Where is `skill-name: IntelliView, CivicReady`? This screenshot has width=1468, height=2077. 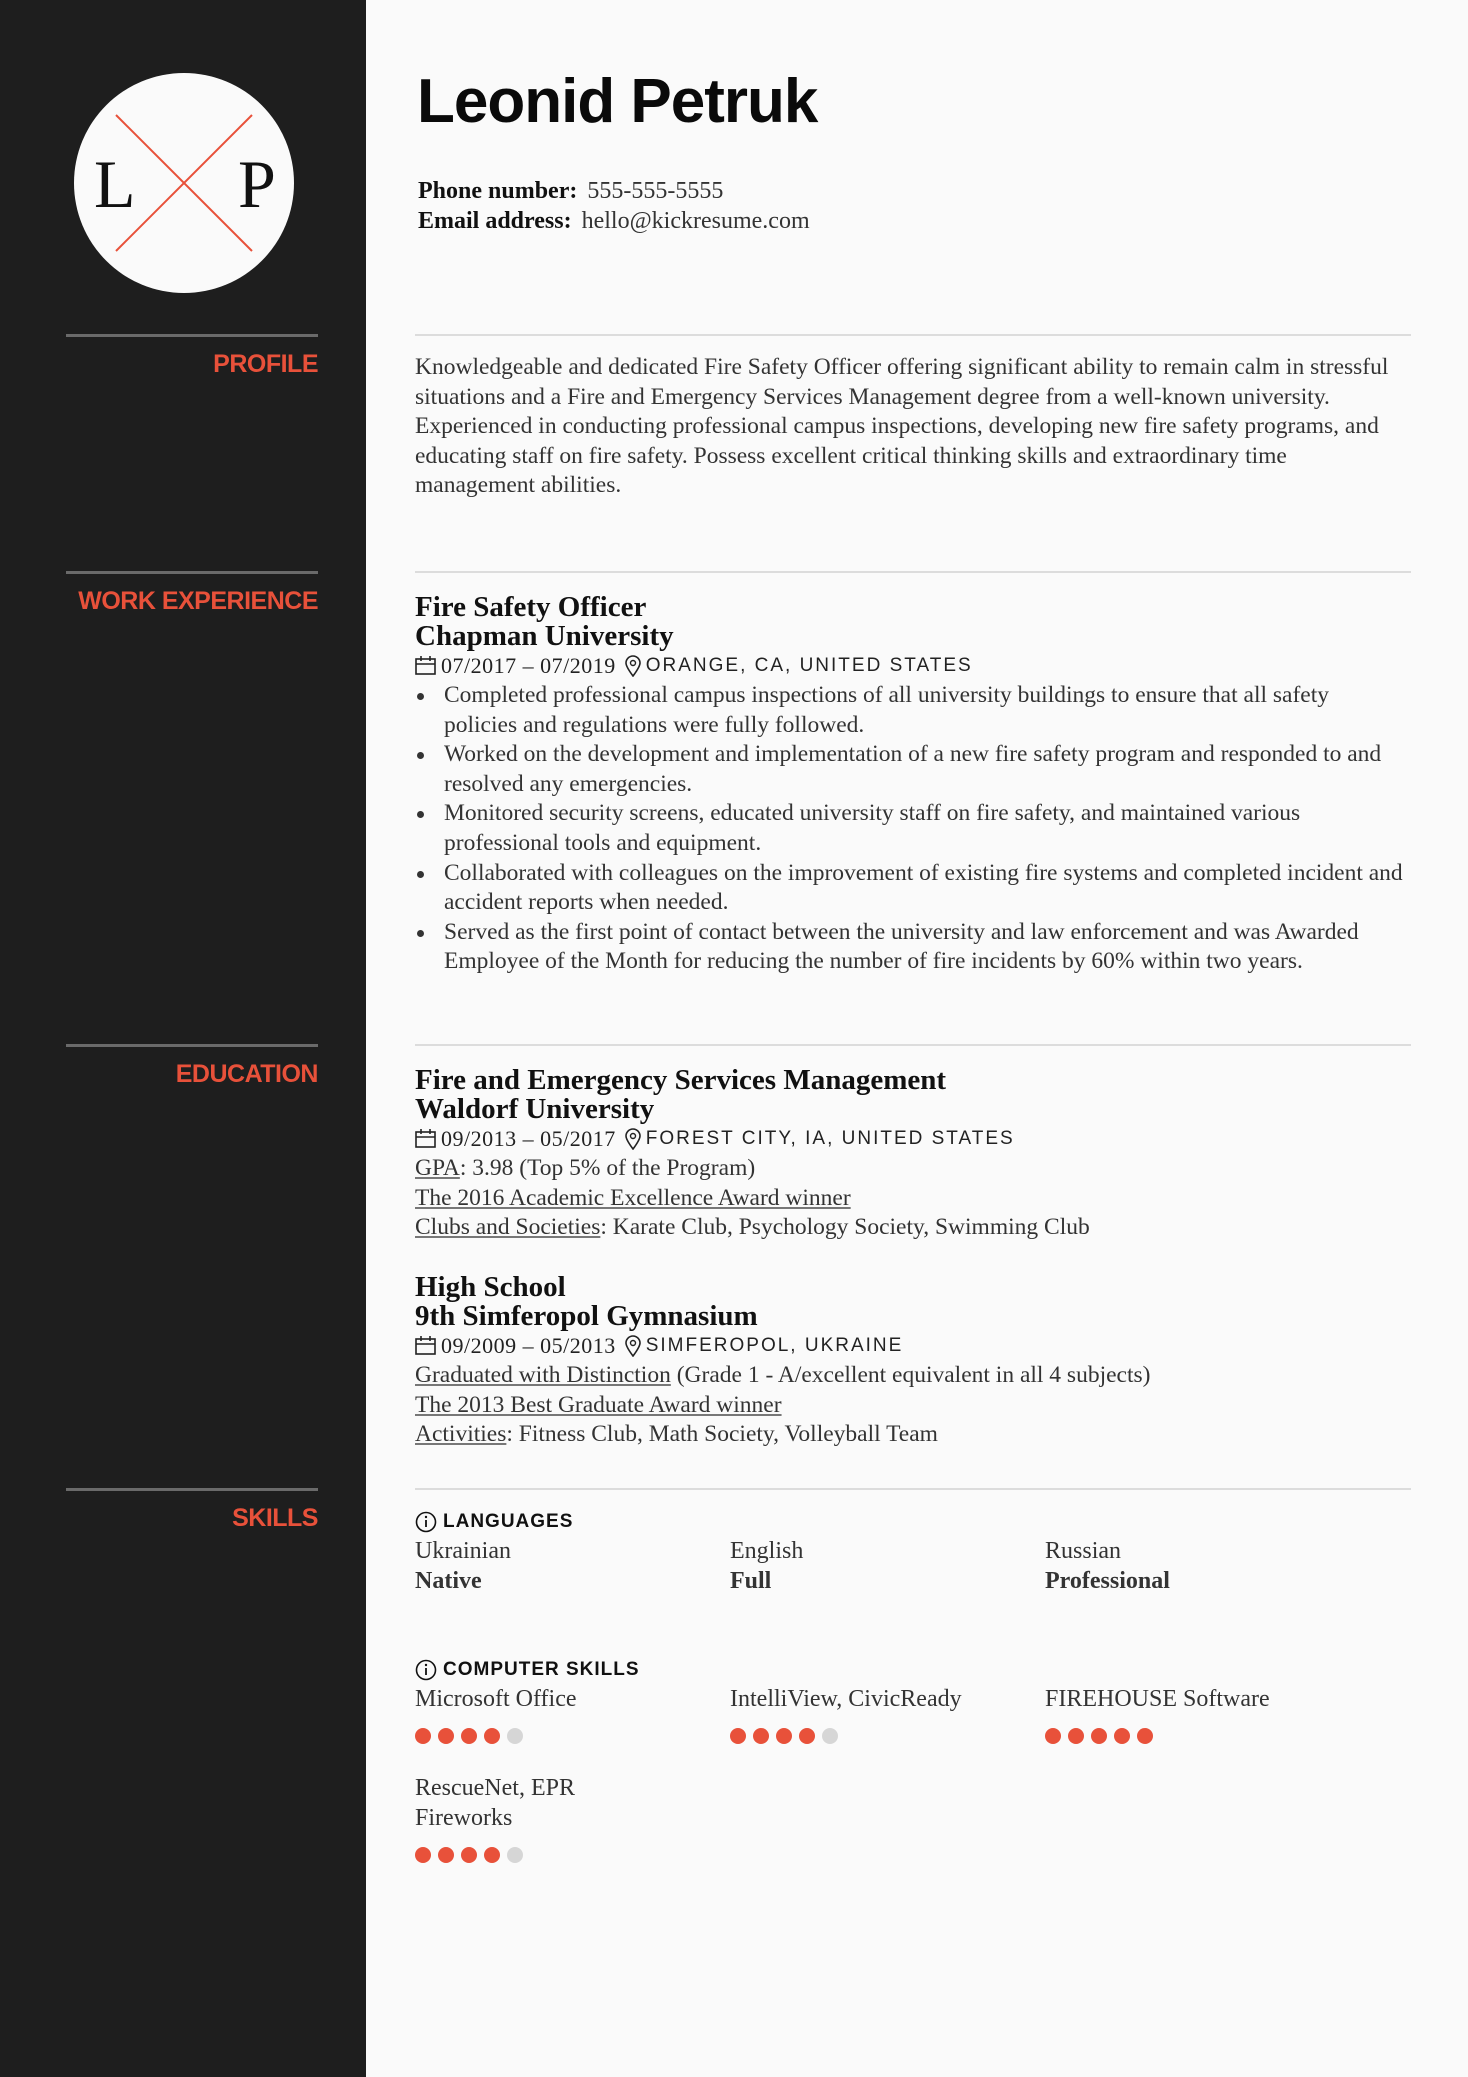
skill-name: IntelliView, CivicReady is located at coordinates (846, 1699).